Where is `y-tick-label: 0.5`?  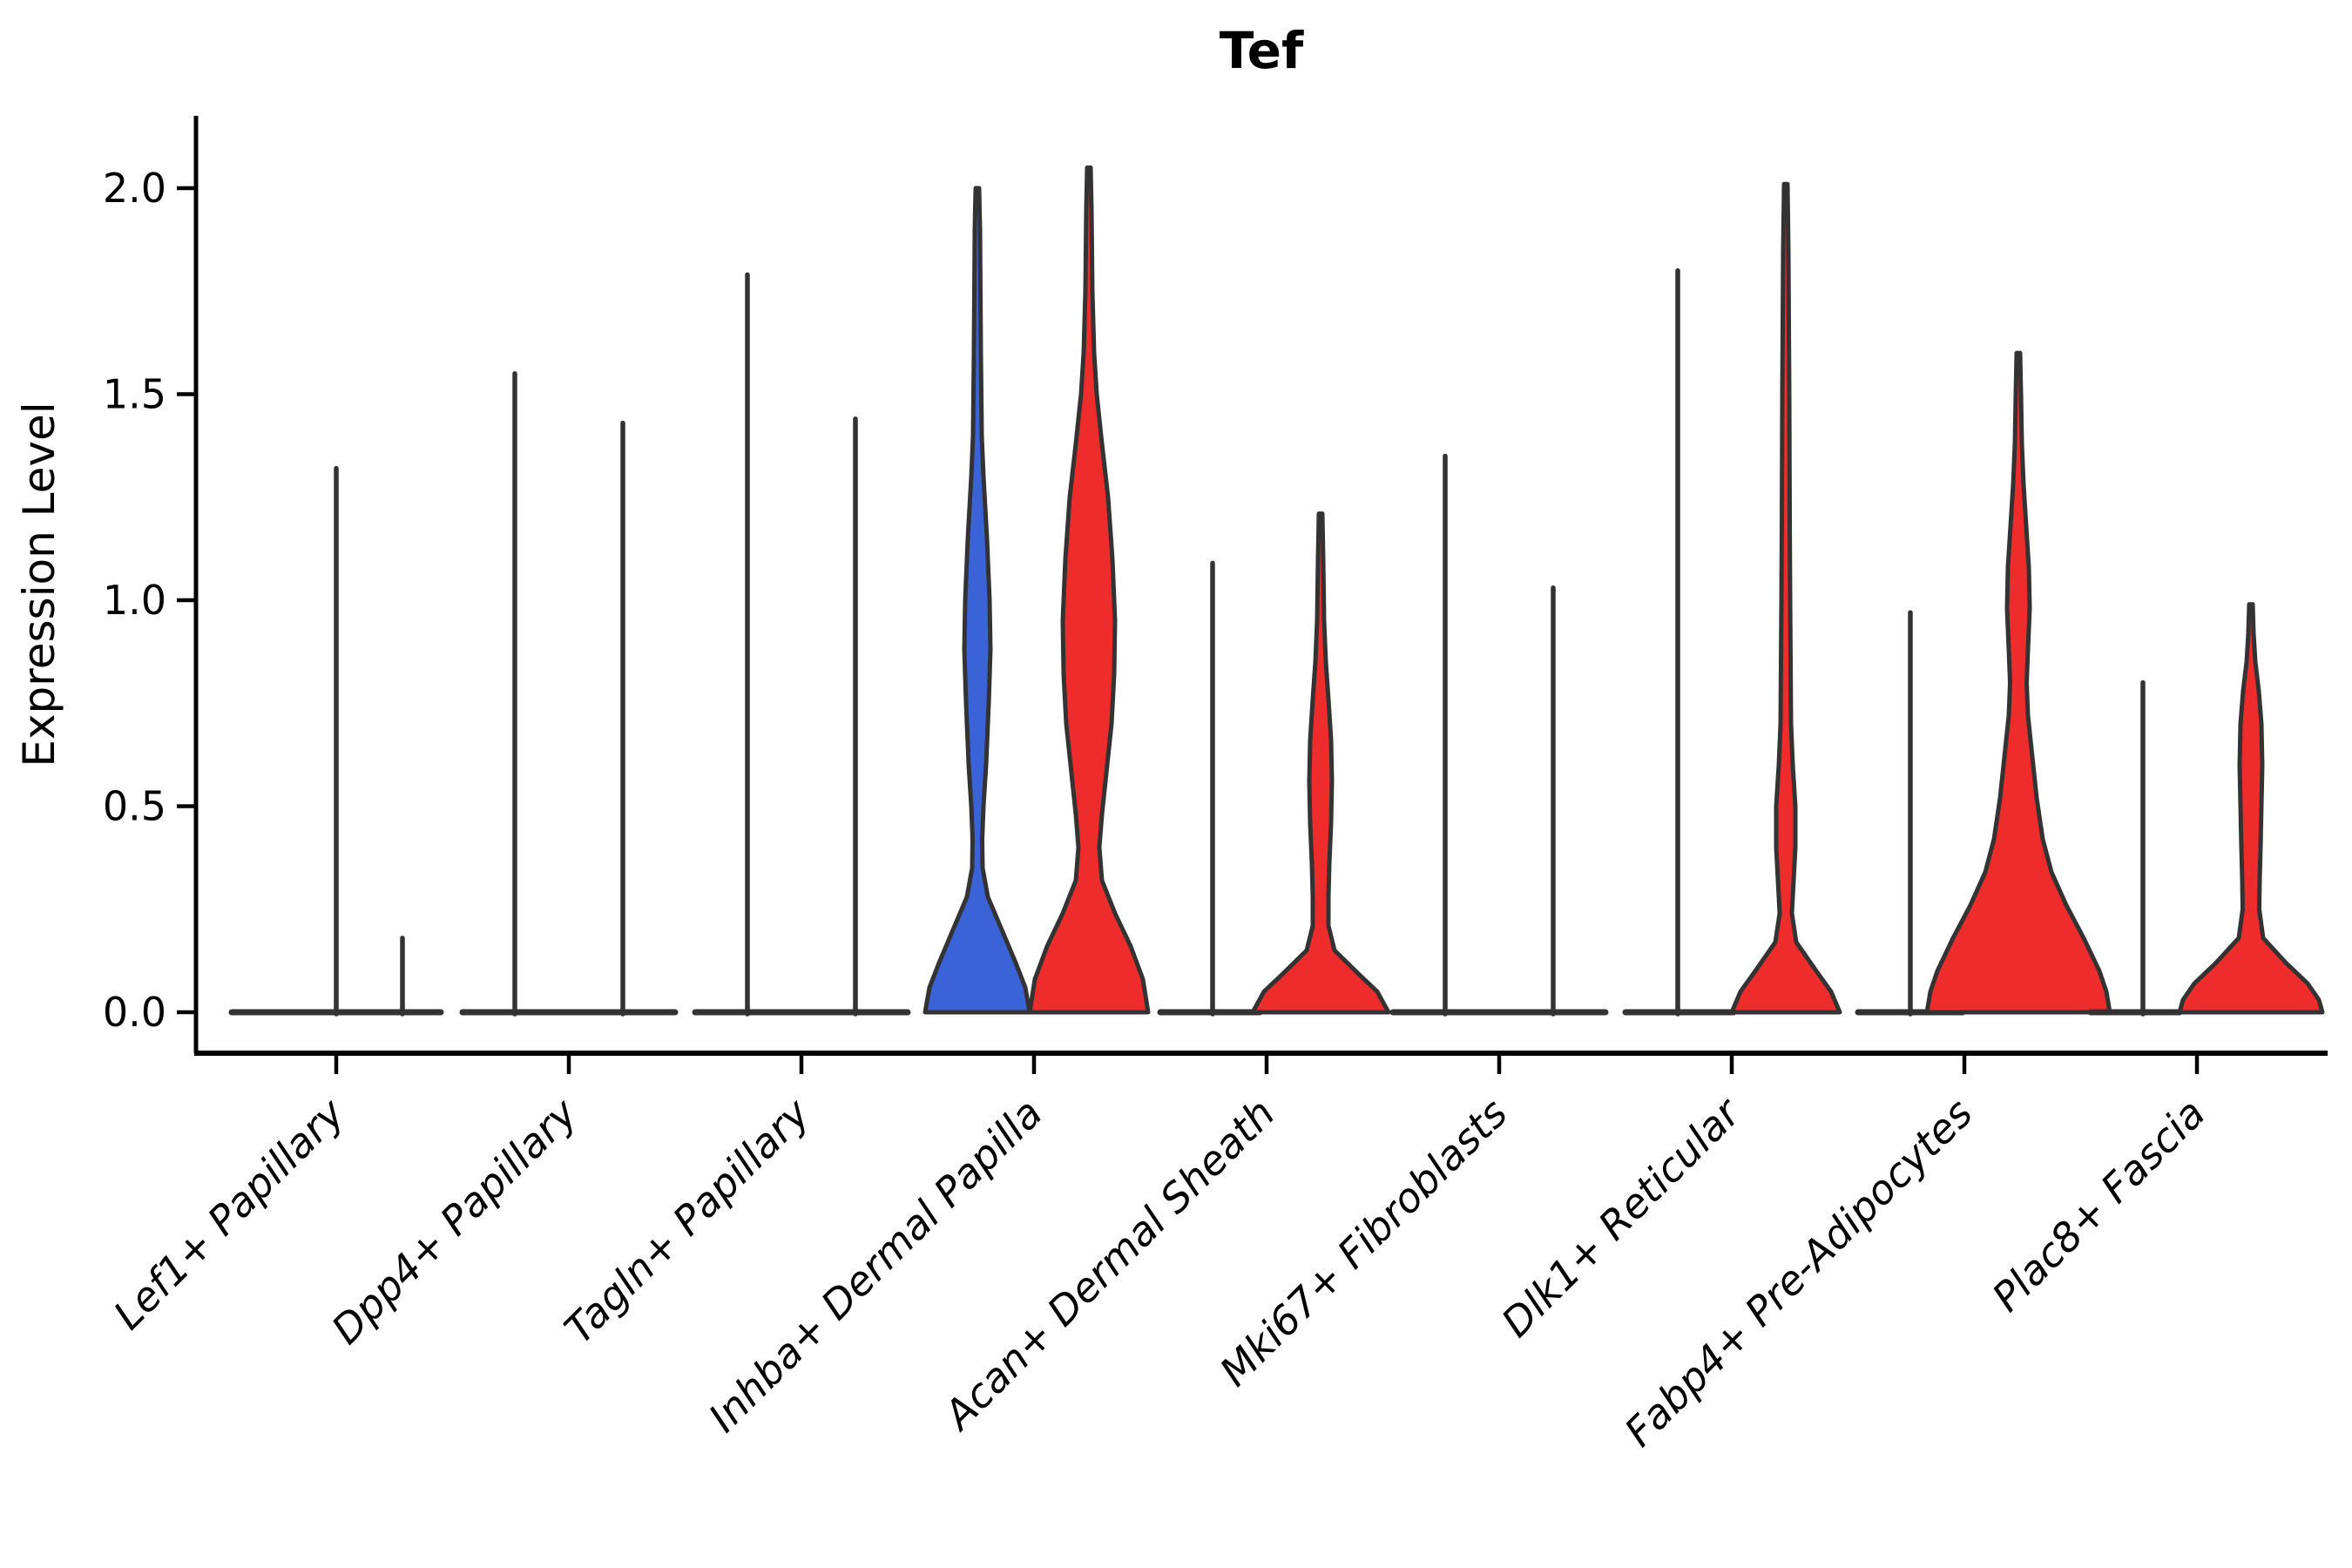 y-tick-label: 0.5 is located at coordinates (134, 806).